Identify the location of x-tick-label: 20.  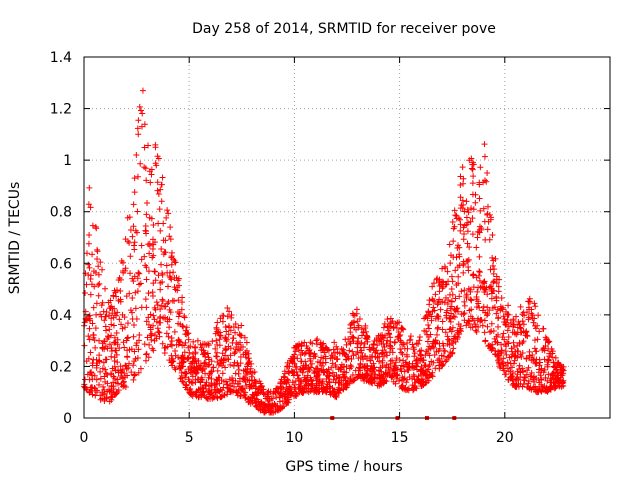
(505, 438).